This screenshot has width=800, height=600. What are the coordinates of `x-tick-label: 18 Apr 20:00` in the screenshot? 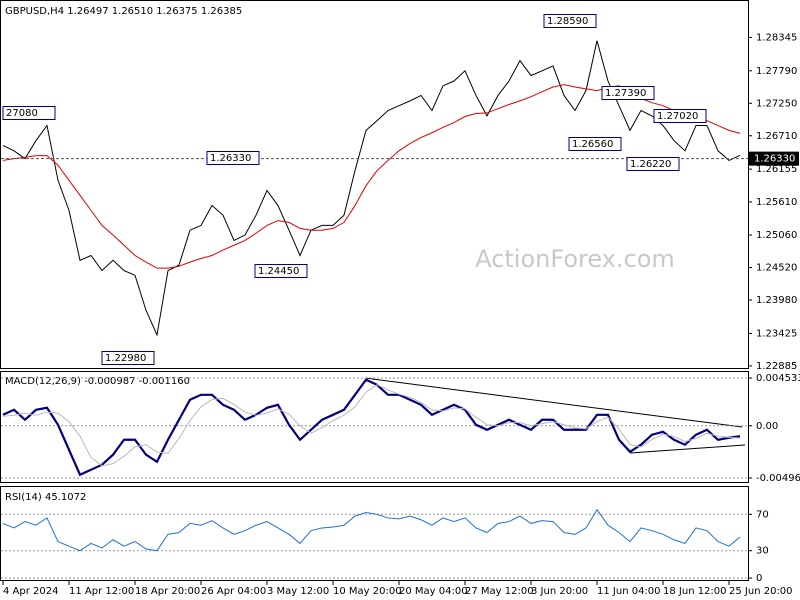 It's located at (167, 591).